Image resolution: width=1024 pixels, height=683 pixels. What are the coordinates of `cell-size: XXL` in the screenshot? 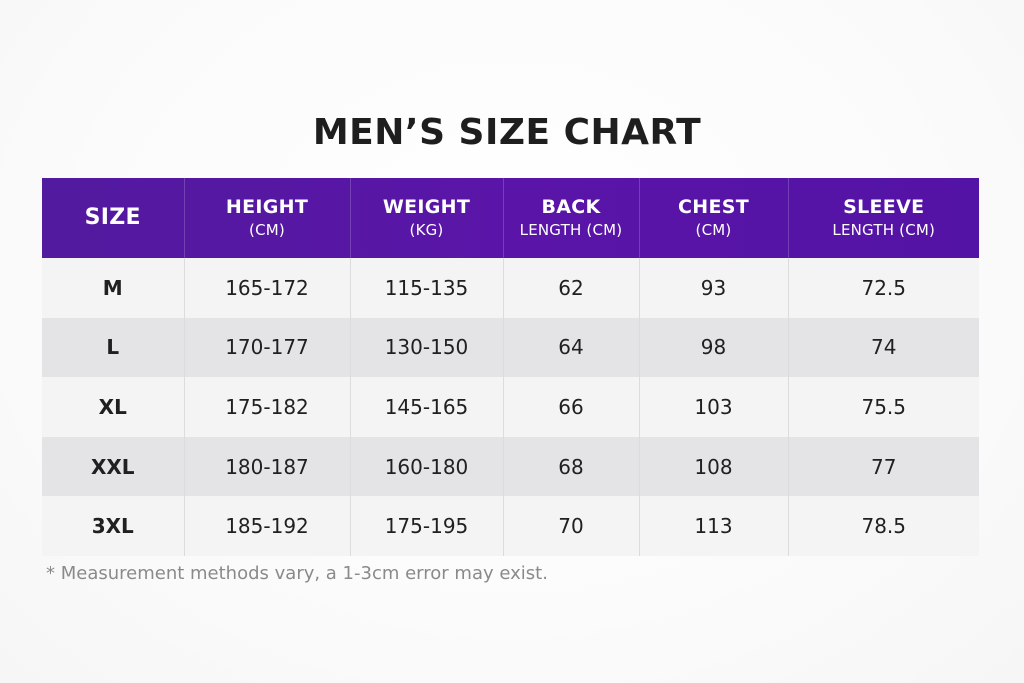 It's located at (112, 466).